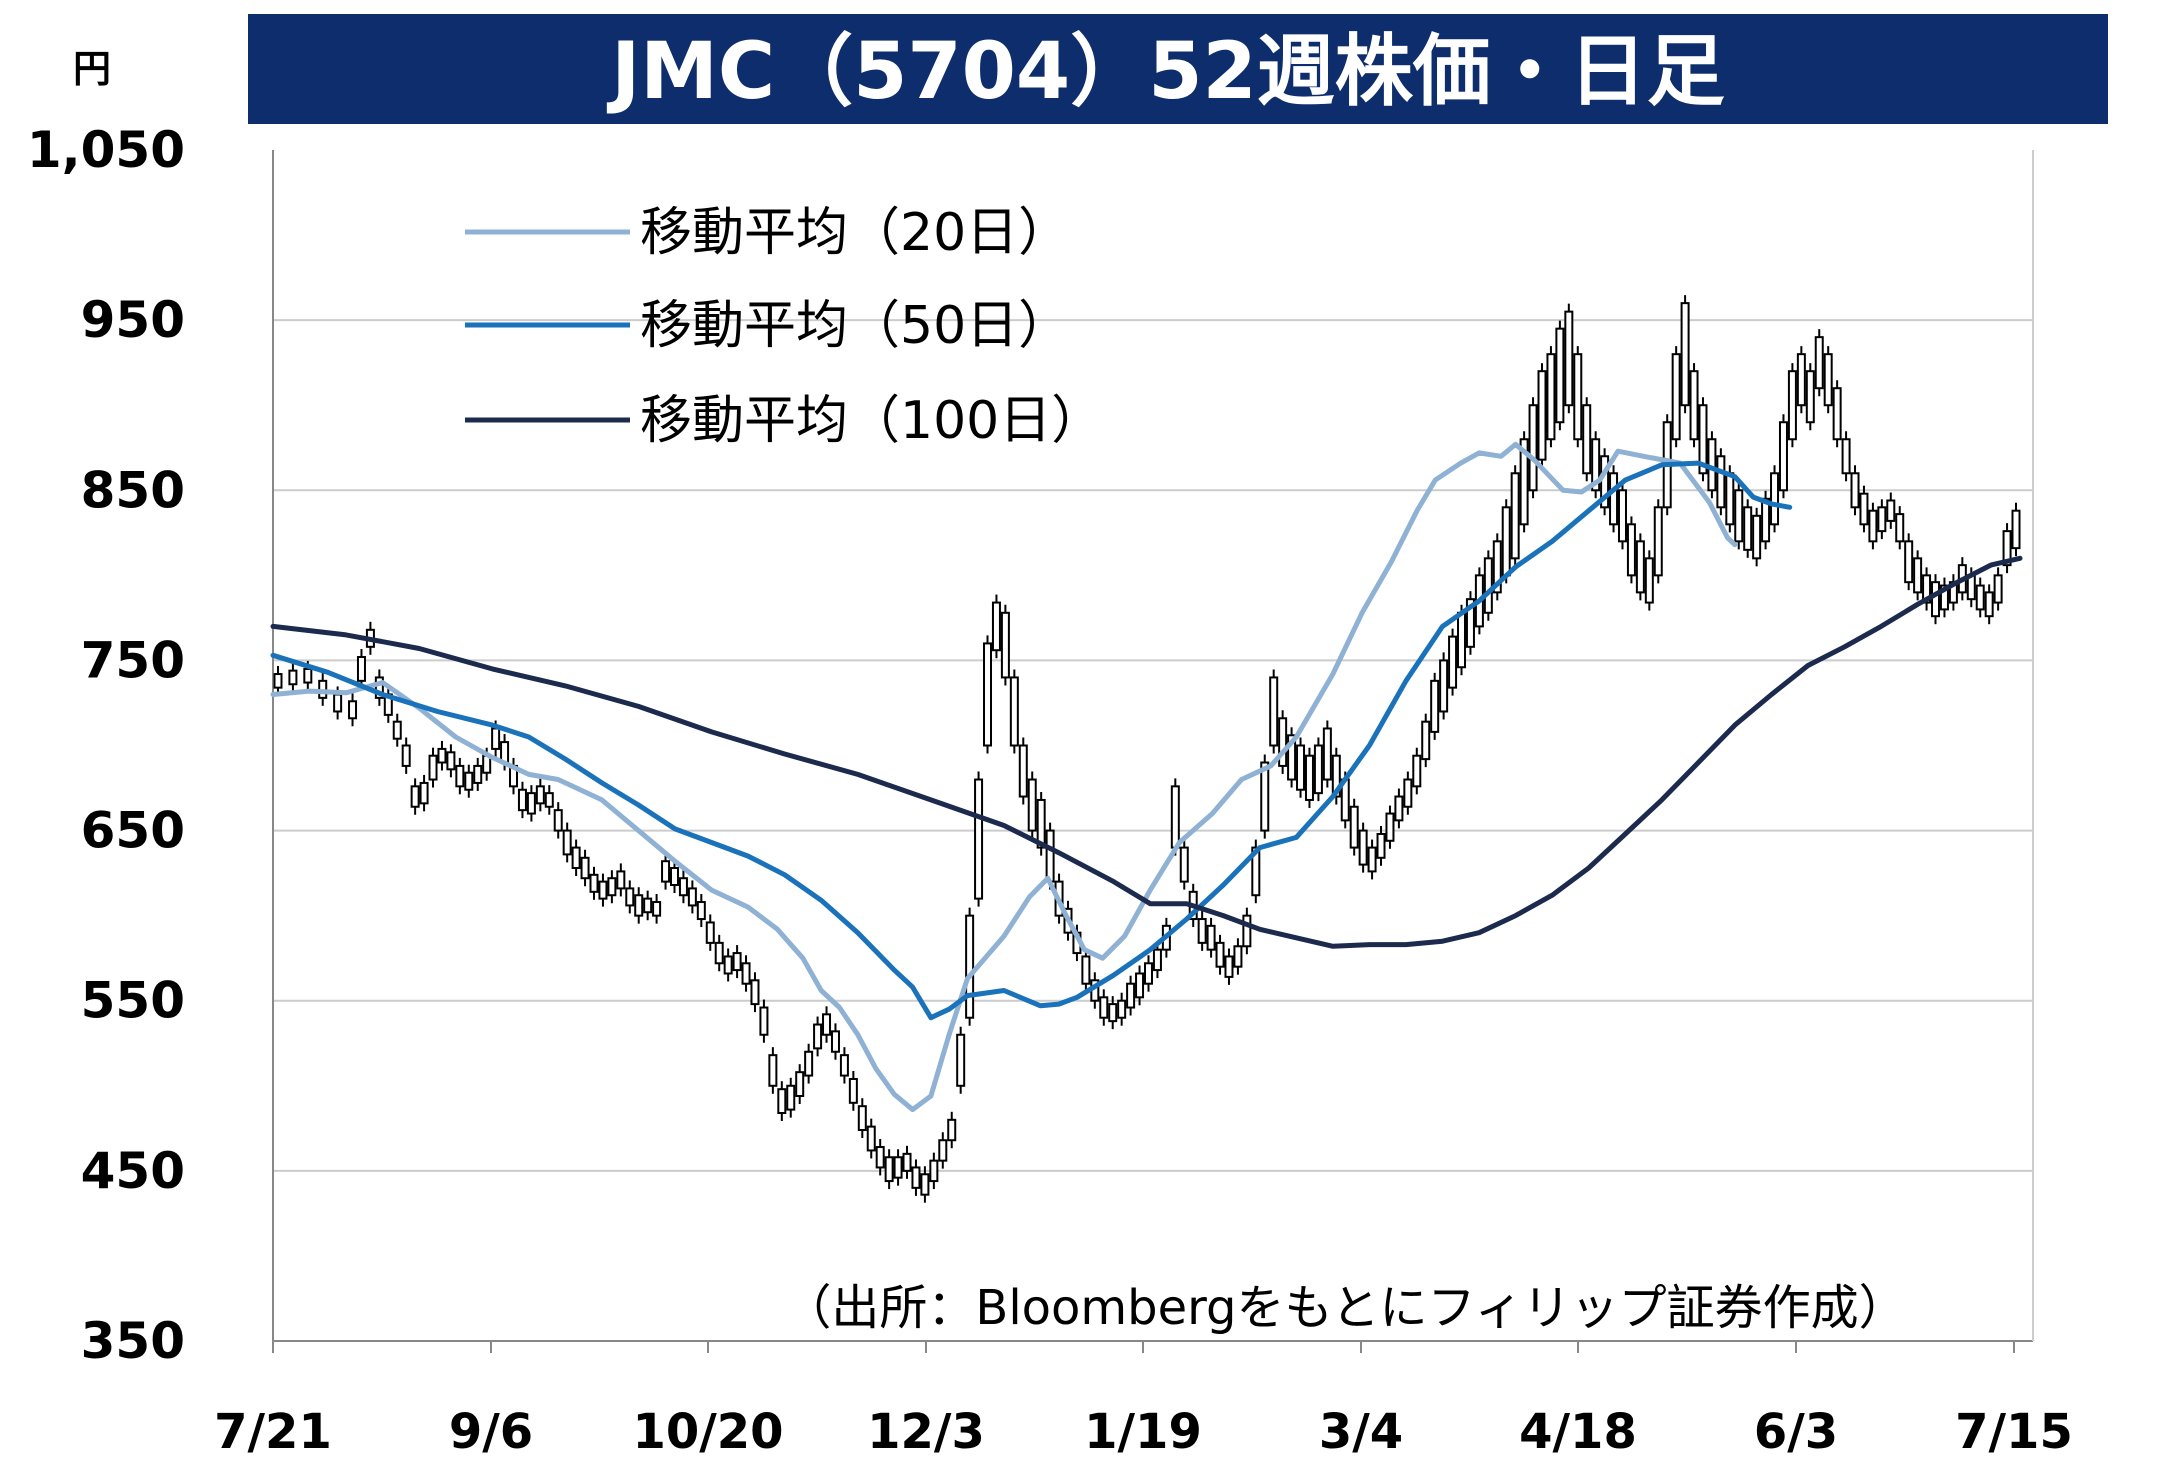 The height and width of the screenshot is (1479, 2167). Describe the element at coordinates (106, 745) in the screenshot. I see `y-axis-ticks: 1,050 950 850 750 650 550 450 350` at that location.